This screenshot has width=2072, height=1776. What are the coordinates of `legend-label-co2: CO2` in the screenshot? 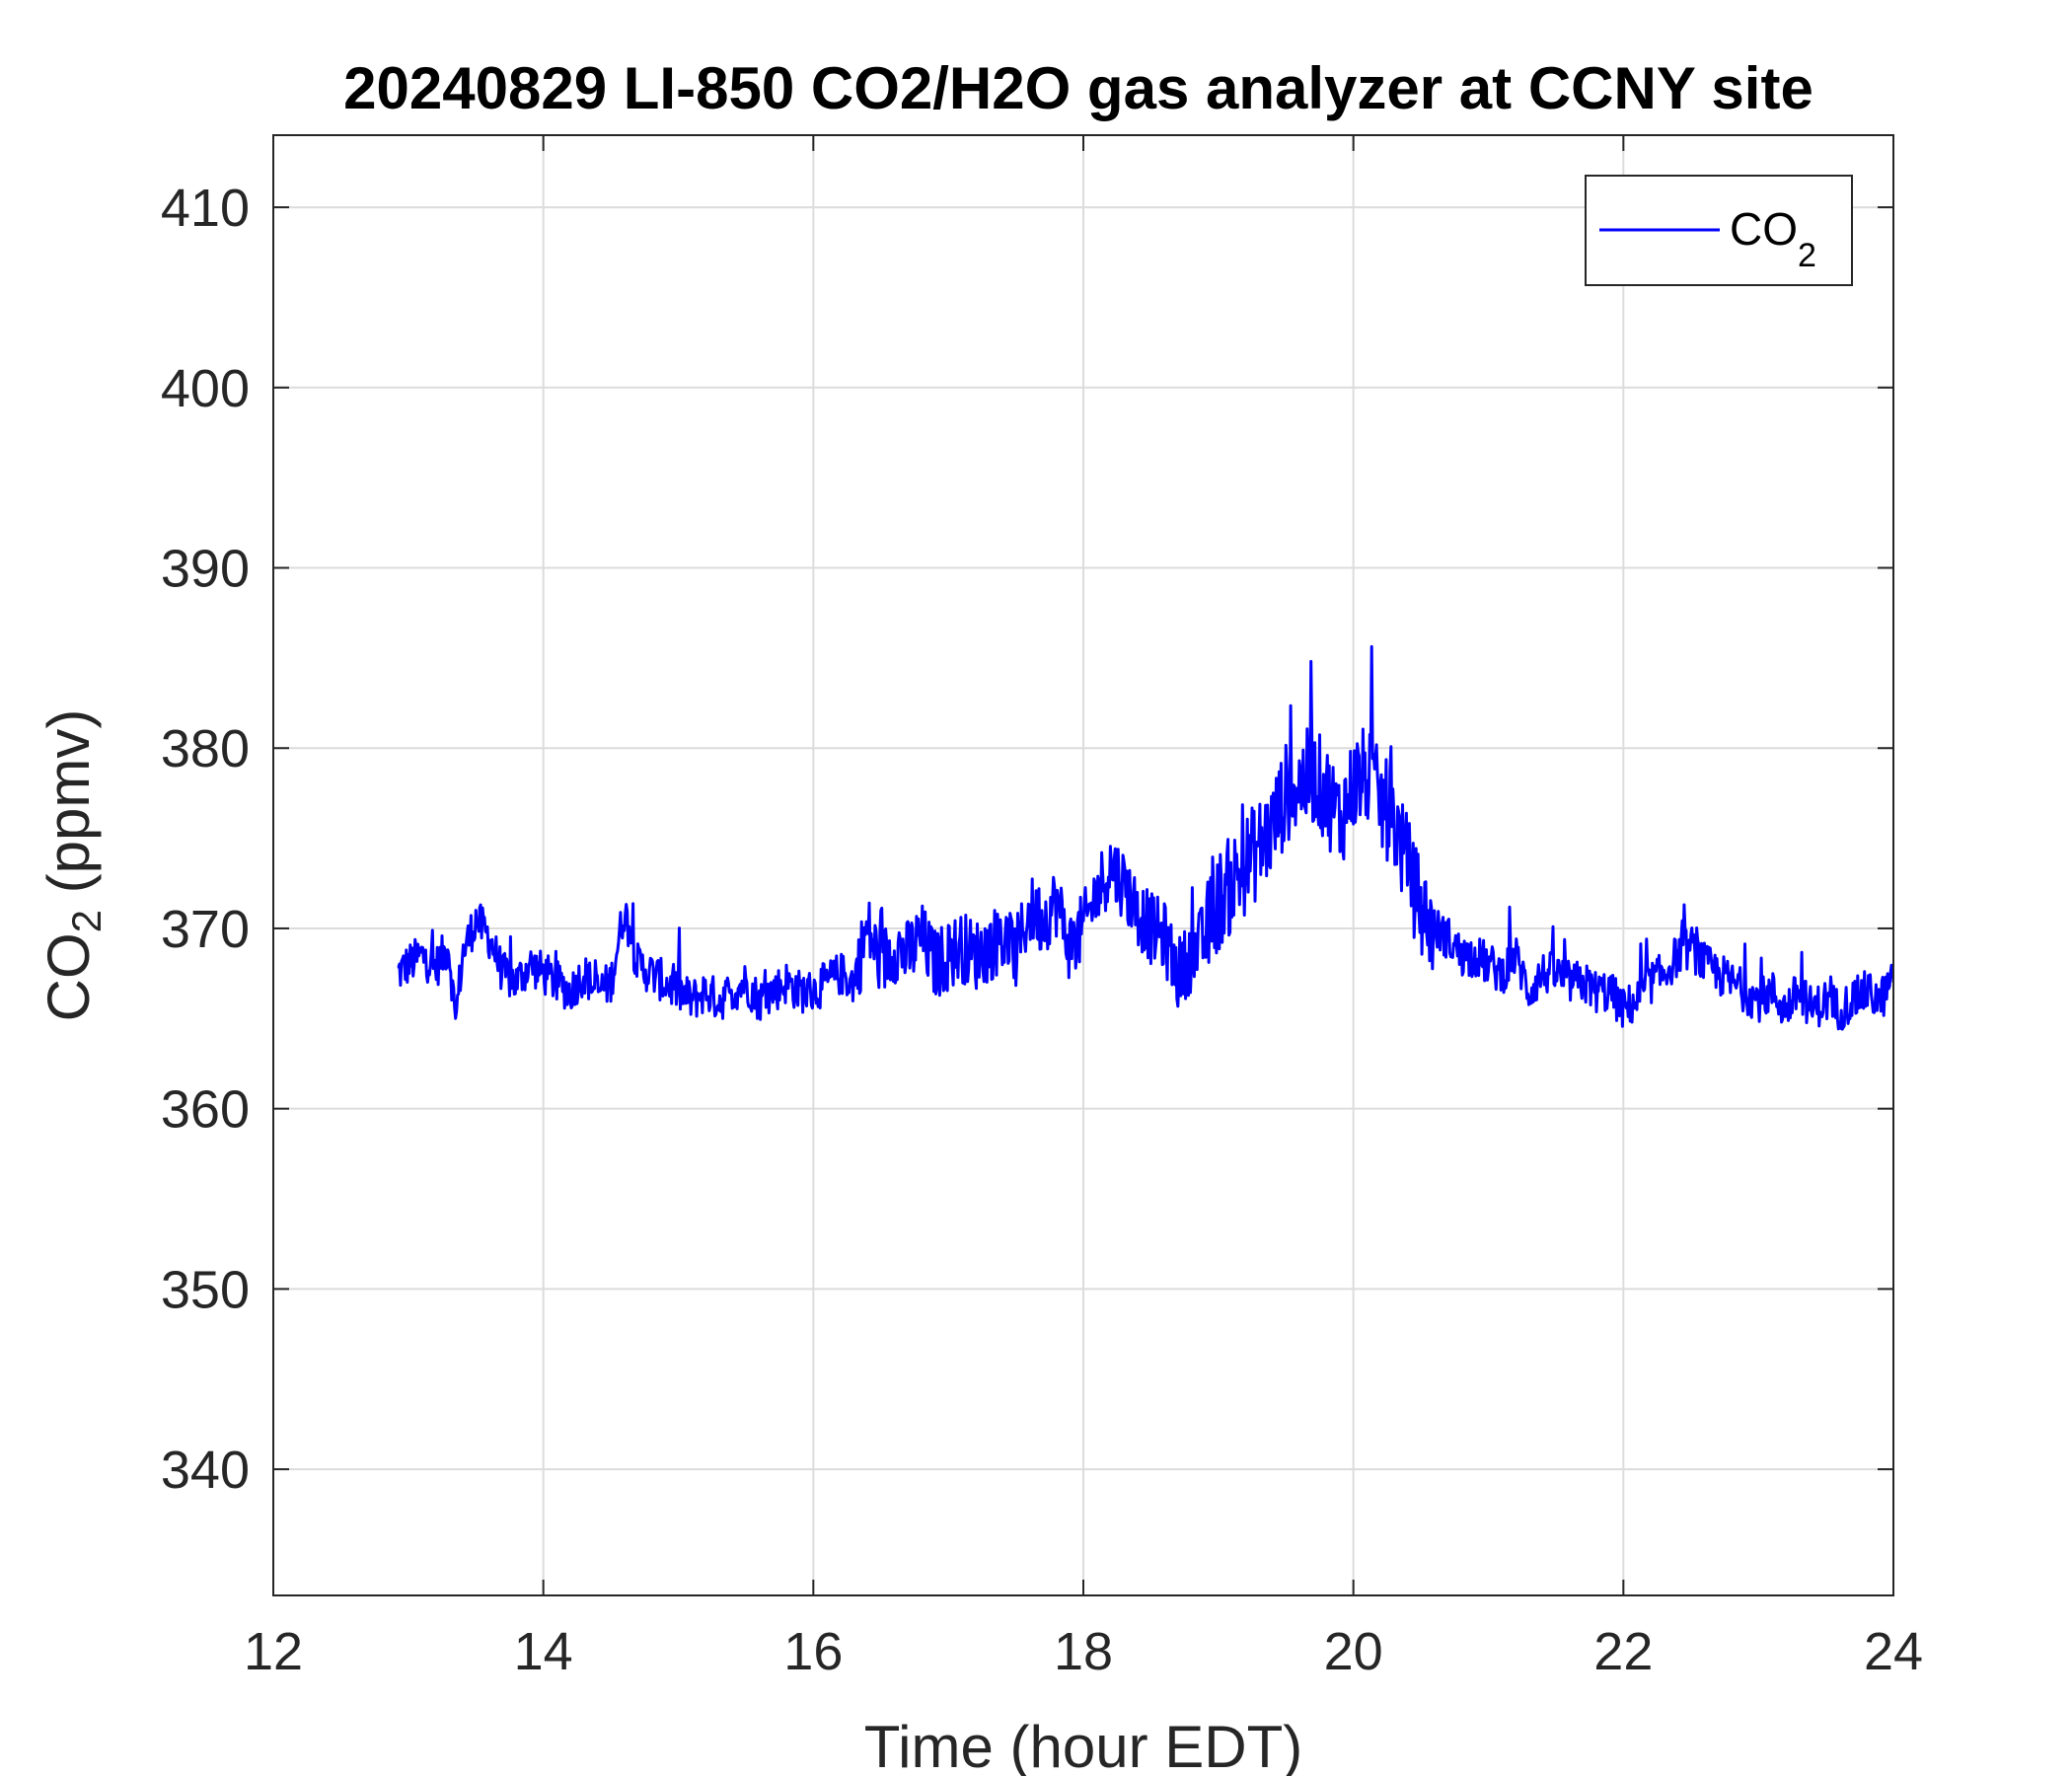 It's located at (1773, 239).